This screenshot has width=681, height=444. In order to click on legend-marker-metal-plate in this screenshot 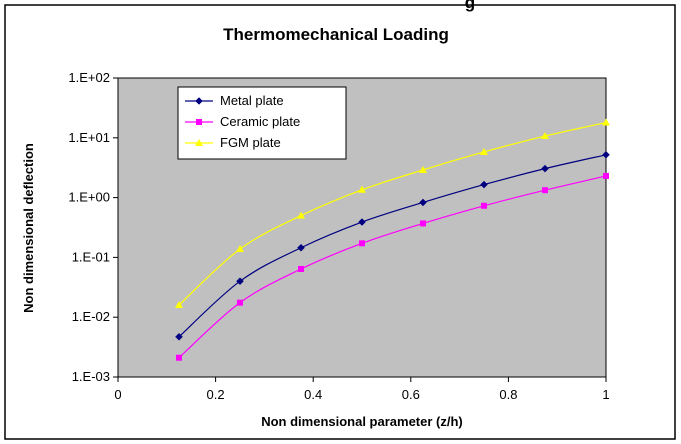, I will do `click(199, 101)`.